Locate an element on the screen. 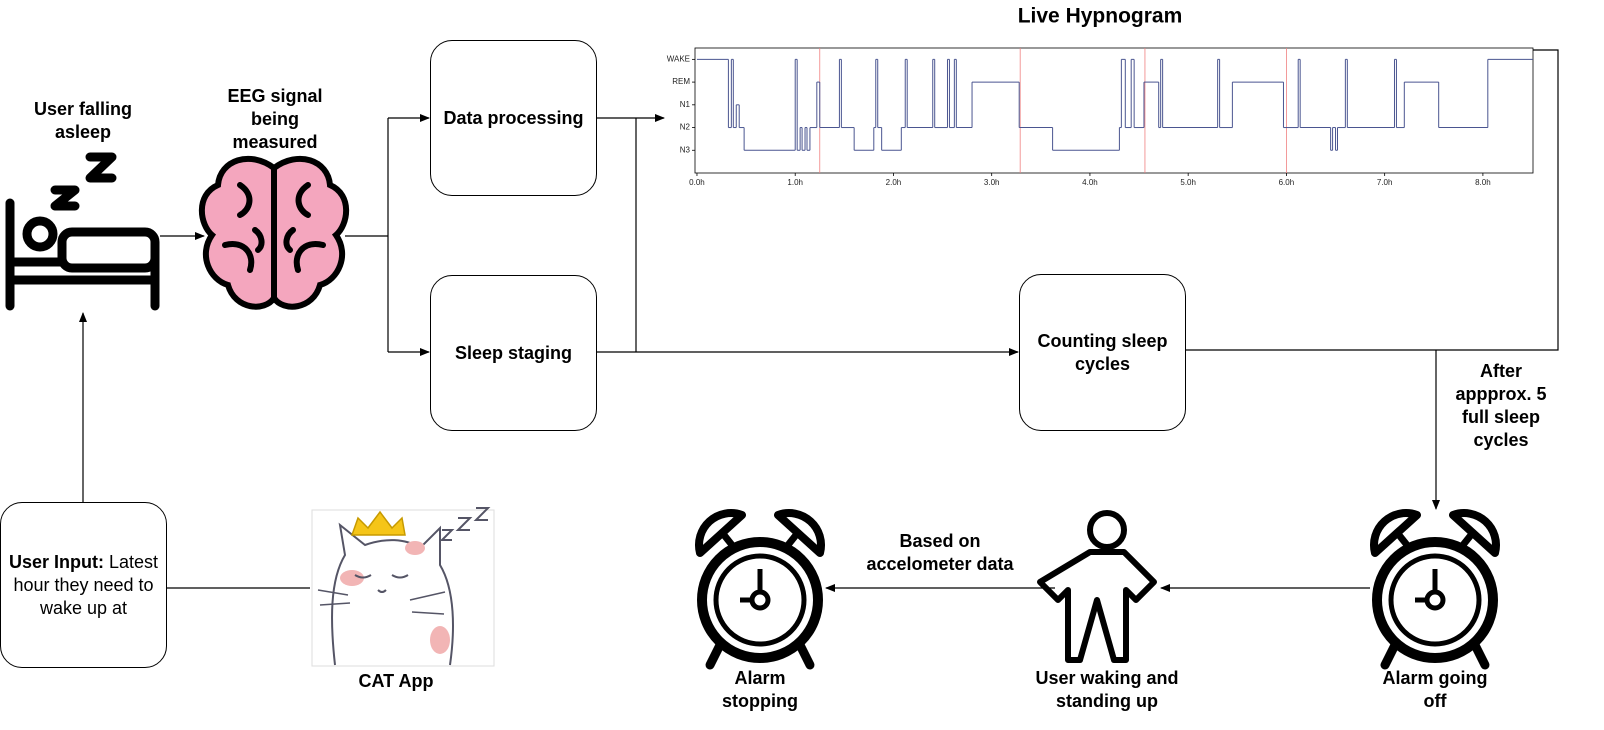 The image size is (1604, 730). x-tick-label: 3.0h is located at coordinates (992, 182).